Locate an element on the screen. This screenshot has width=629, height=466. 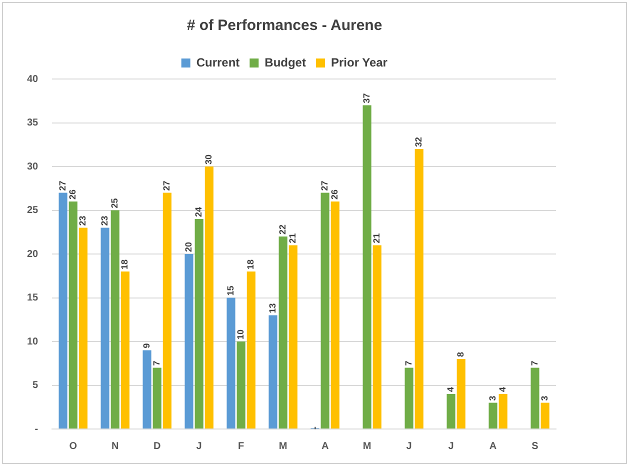
data-label: - is located at coordinates (314, 428).